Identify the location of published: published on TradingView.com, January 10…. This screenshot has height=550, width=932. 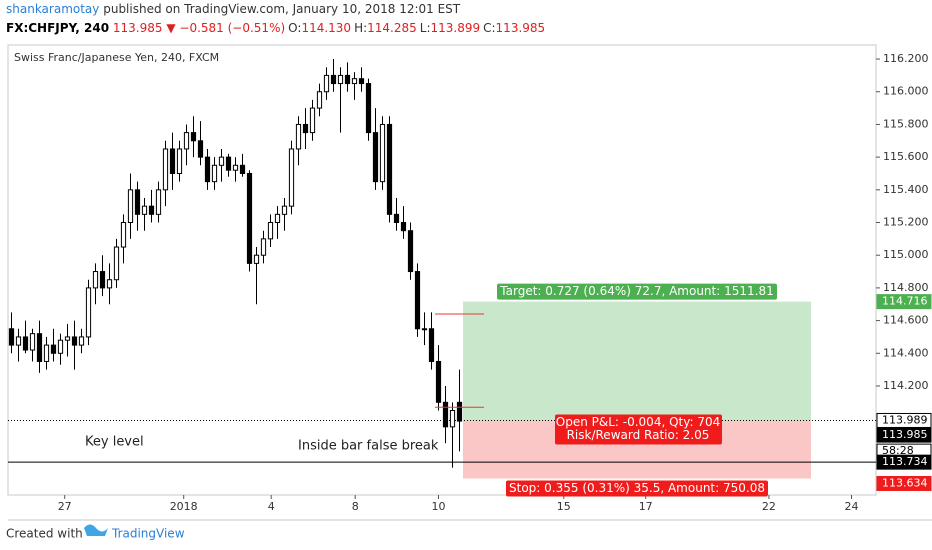
(282, 9).